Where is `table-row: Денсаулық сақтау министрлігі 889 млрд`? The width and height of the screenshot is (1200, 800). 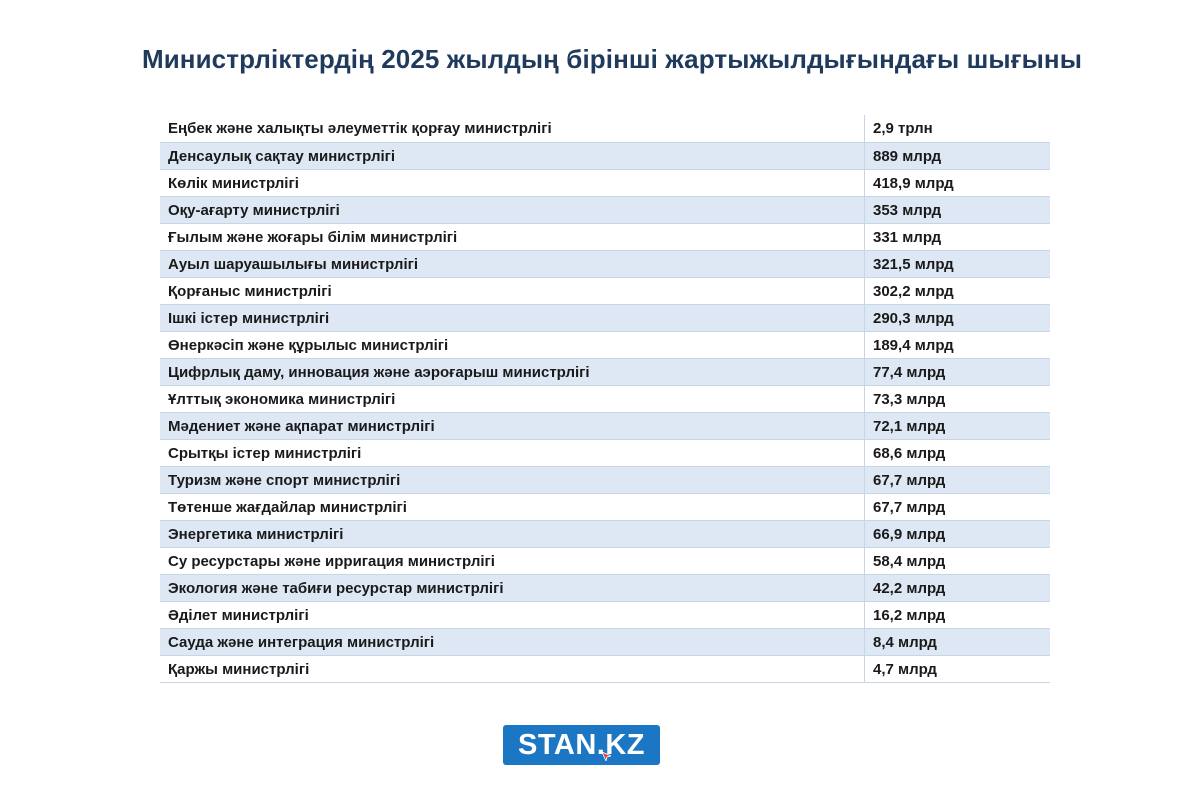
table-row: Денсаулық сақтау министрлігі 889 млрд is located at coordinates (605, 156).